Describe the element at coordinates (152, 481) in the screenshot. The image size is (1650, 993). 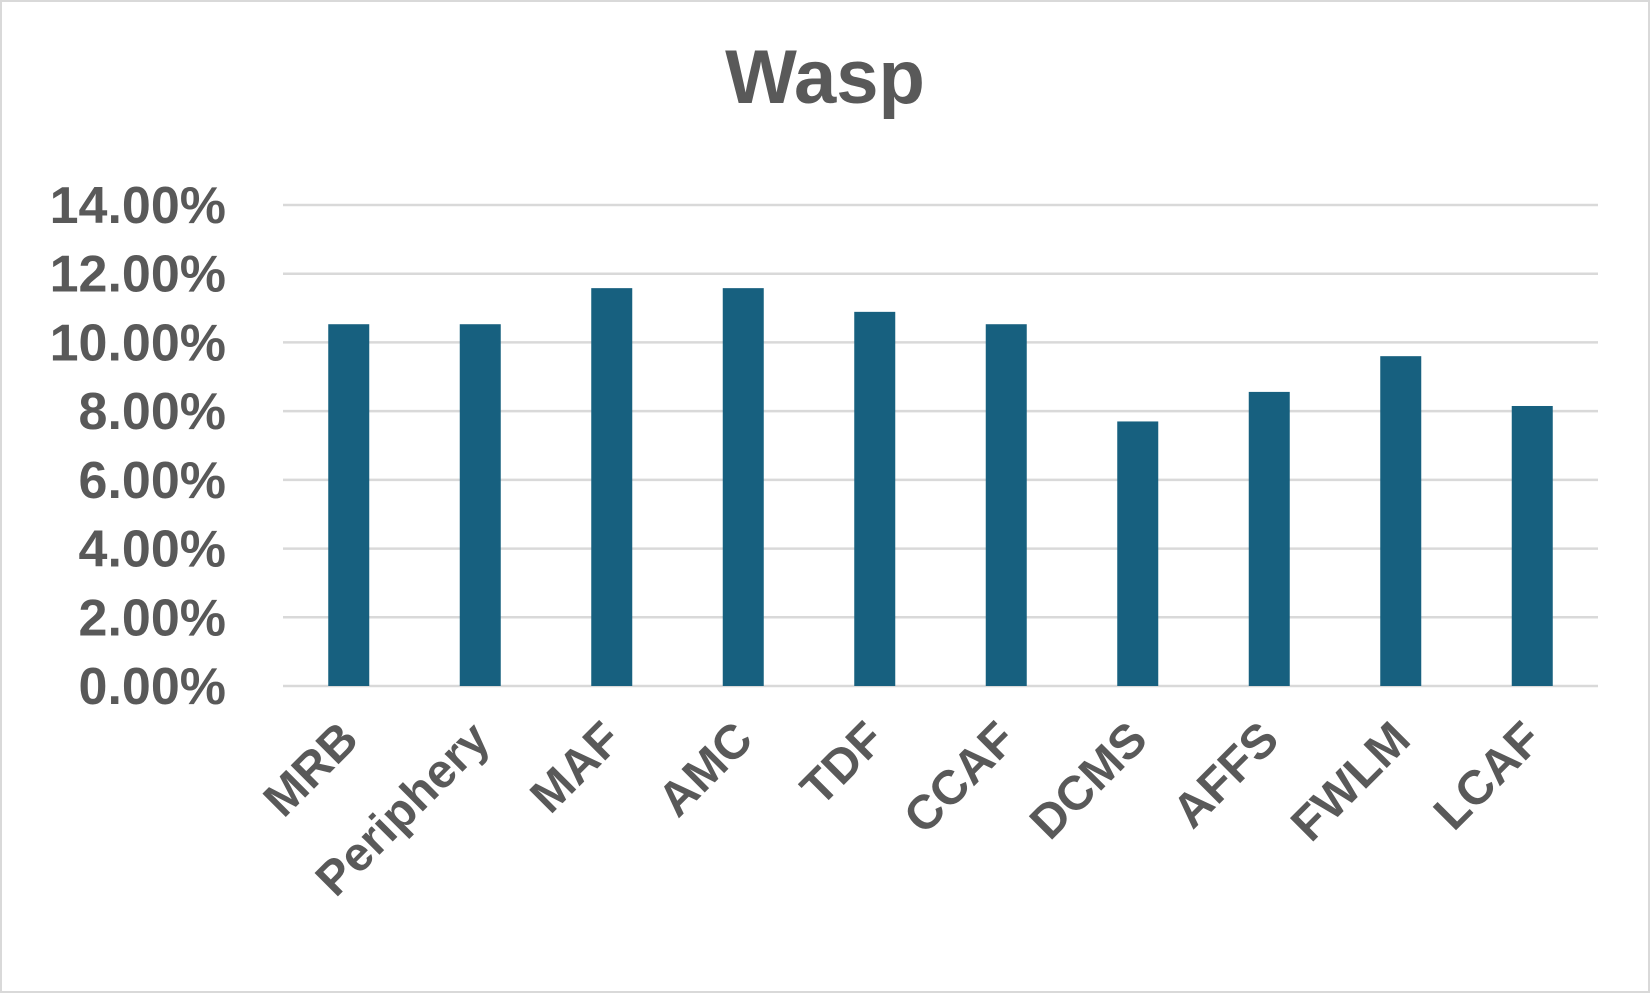
I see `y-tick-label: 6.00%` at that location.